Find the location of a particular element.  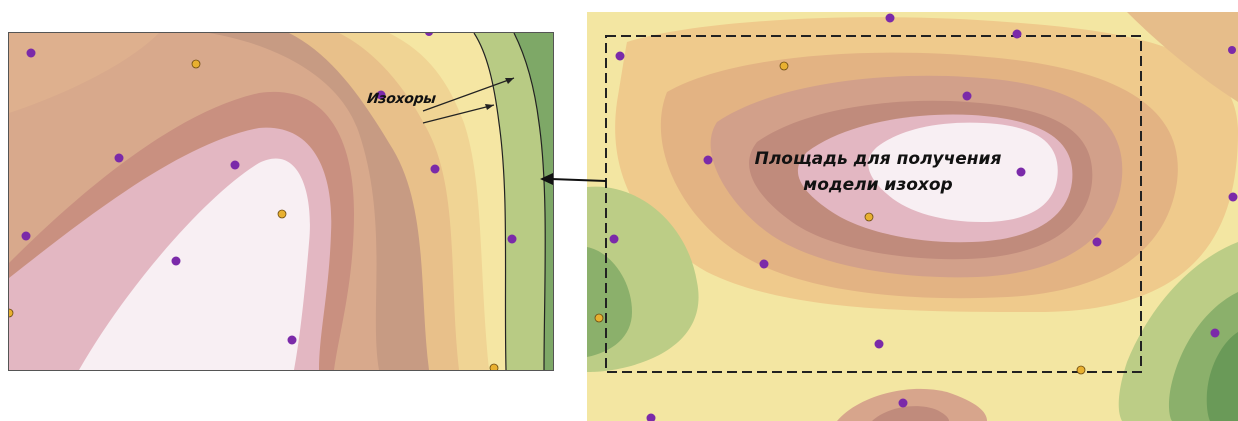

isochores-label: Изохоры is located at coordinates (401, 99).